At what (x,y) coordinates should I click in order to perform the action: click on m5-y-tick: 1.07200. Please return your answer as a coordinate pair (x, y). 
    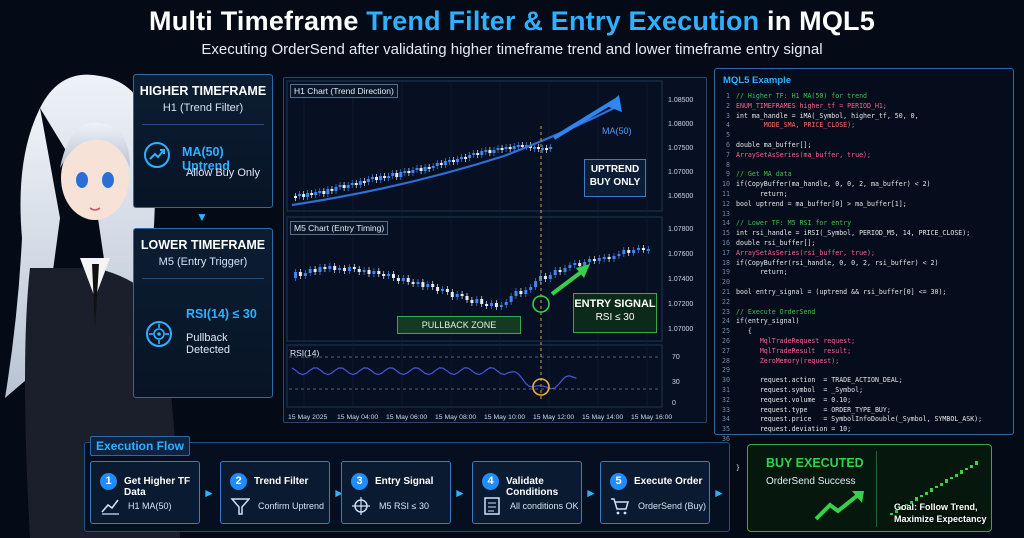
    Looking at the image, I should click on (680, 304).